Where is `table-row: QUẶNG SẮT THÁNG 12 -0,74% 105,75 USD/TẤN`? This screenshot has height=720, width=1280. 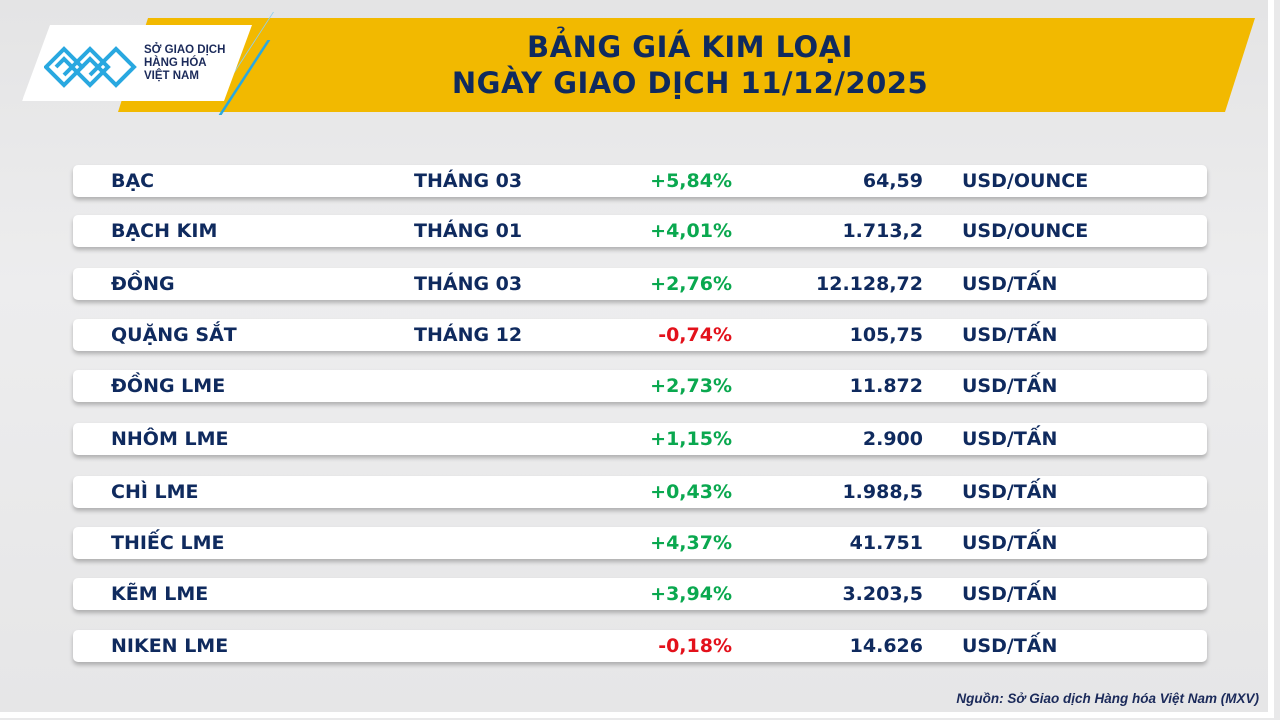 table-row: QUẶNG SẮT THÁNG 12 -0,74% 105,75 USD/TẤN is located at coordinates (640, 335).